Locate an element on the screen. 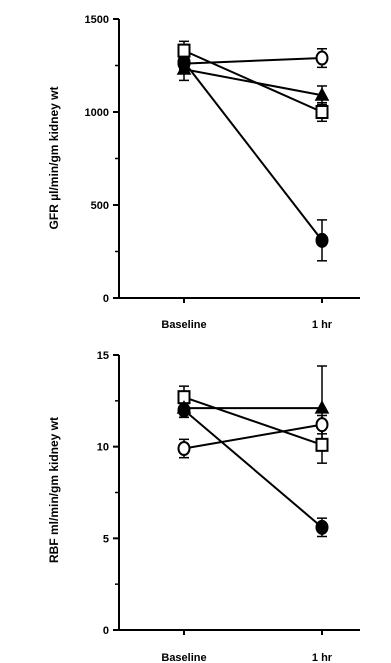  y-tick-label: 5 is located at coordinates (106, 539).